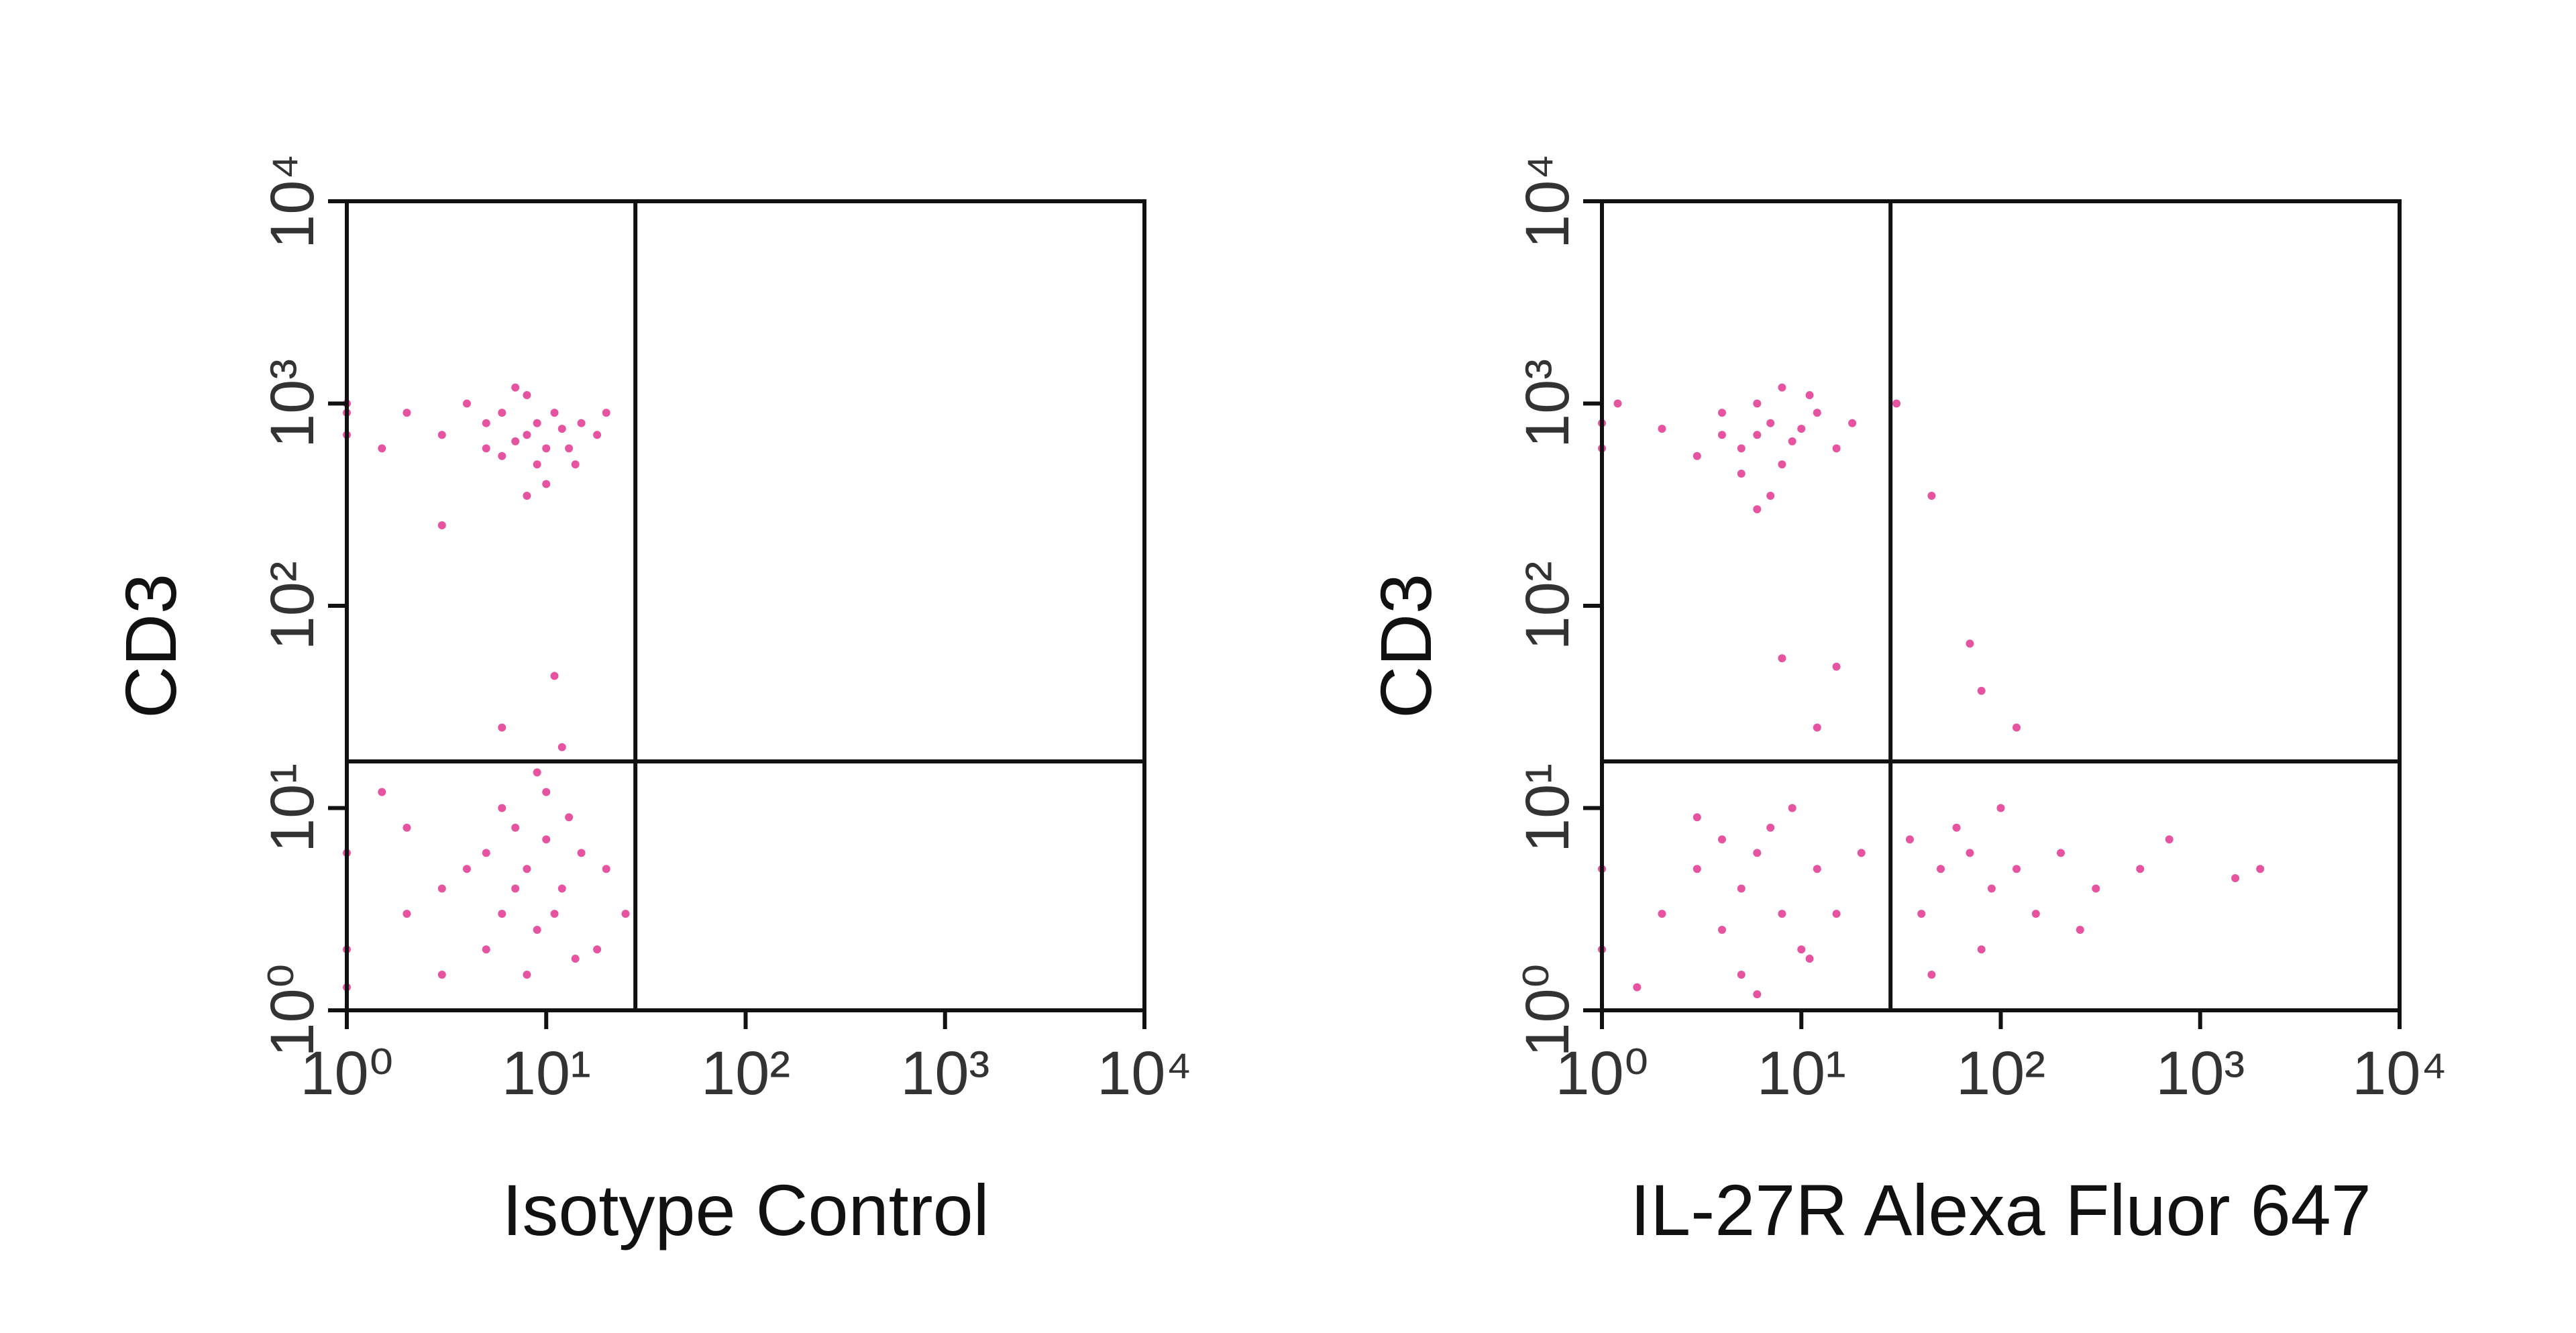  What do you see at coordinates (2000, 1073) in the screenshot?
I see `x-tick-label: 10²` at bounding box center [2000, 1073].